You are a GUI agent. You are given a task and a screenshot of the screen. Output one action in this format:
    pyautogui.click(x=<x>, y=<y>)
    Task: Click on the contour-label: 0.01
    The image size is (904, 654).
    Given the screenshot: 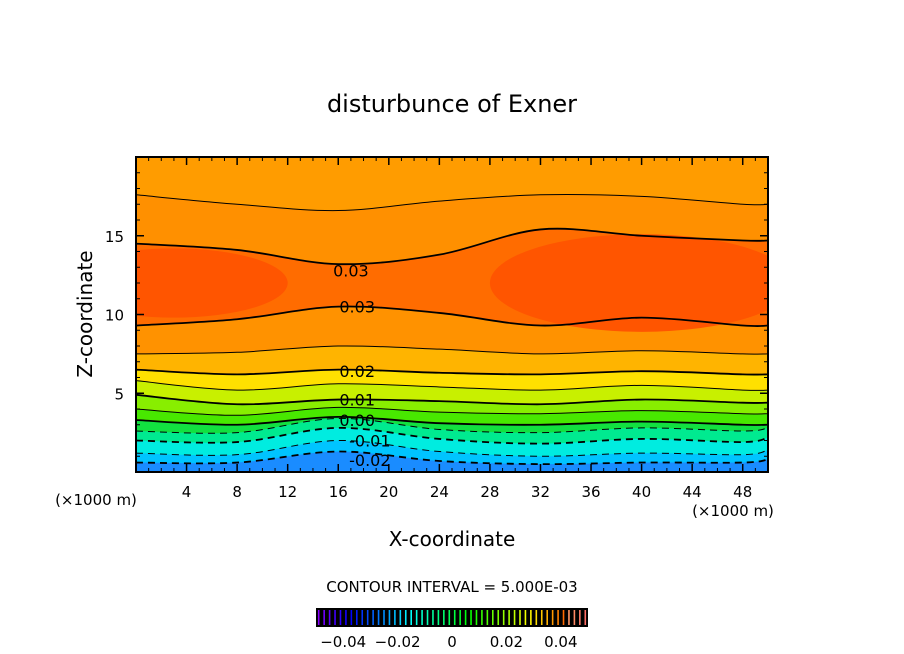 What is the action you would take?
    pyautogui.click(x=357, y=400)
    